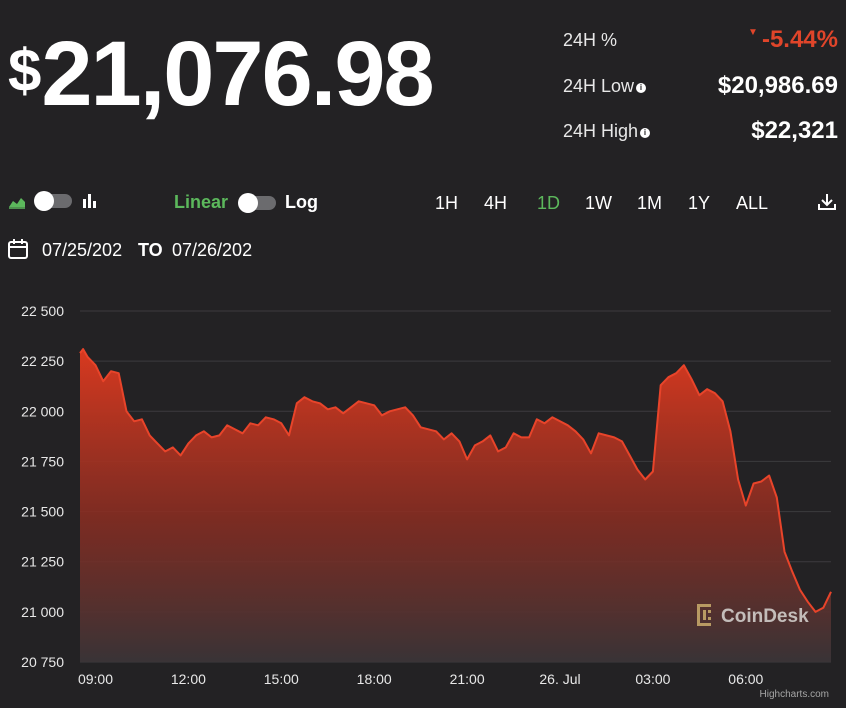  What do you see at coordinates (467, 679) in the screenshot?
I see `x-tick-label: 21:00` at bounding box center [467, 679].